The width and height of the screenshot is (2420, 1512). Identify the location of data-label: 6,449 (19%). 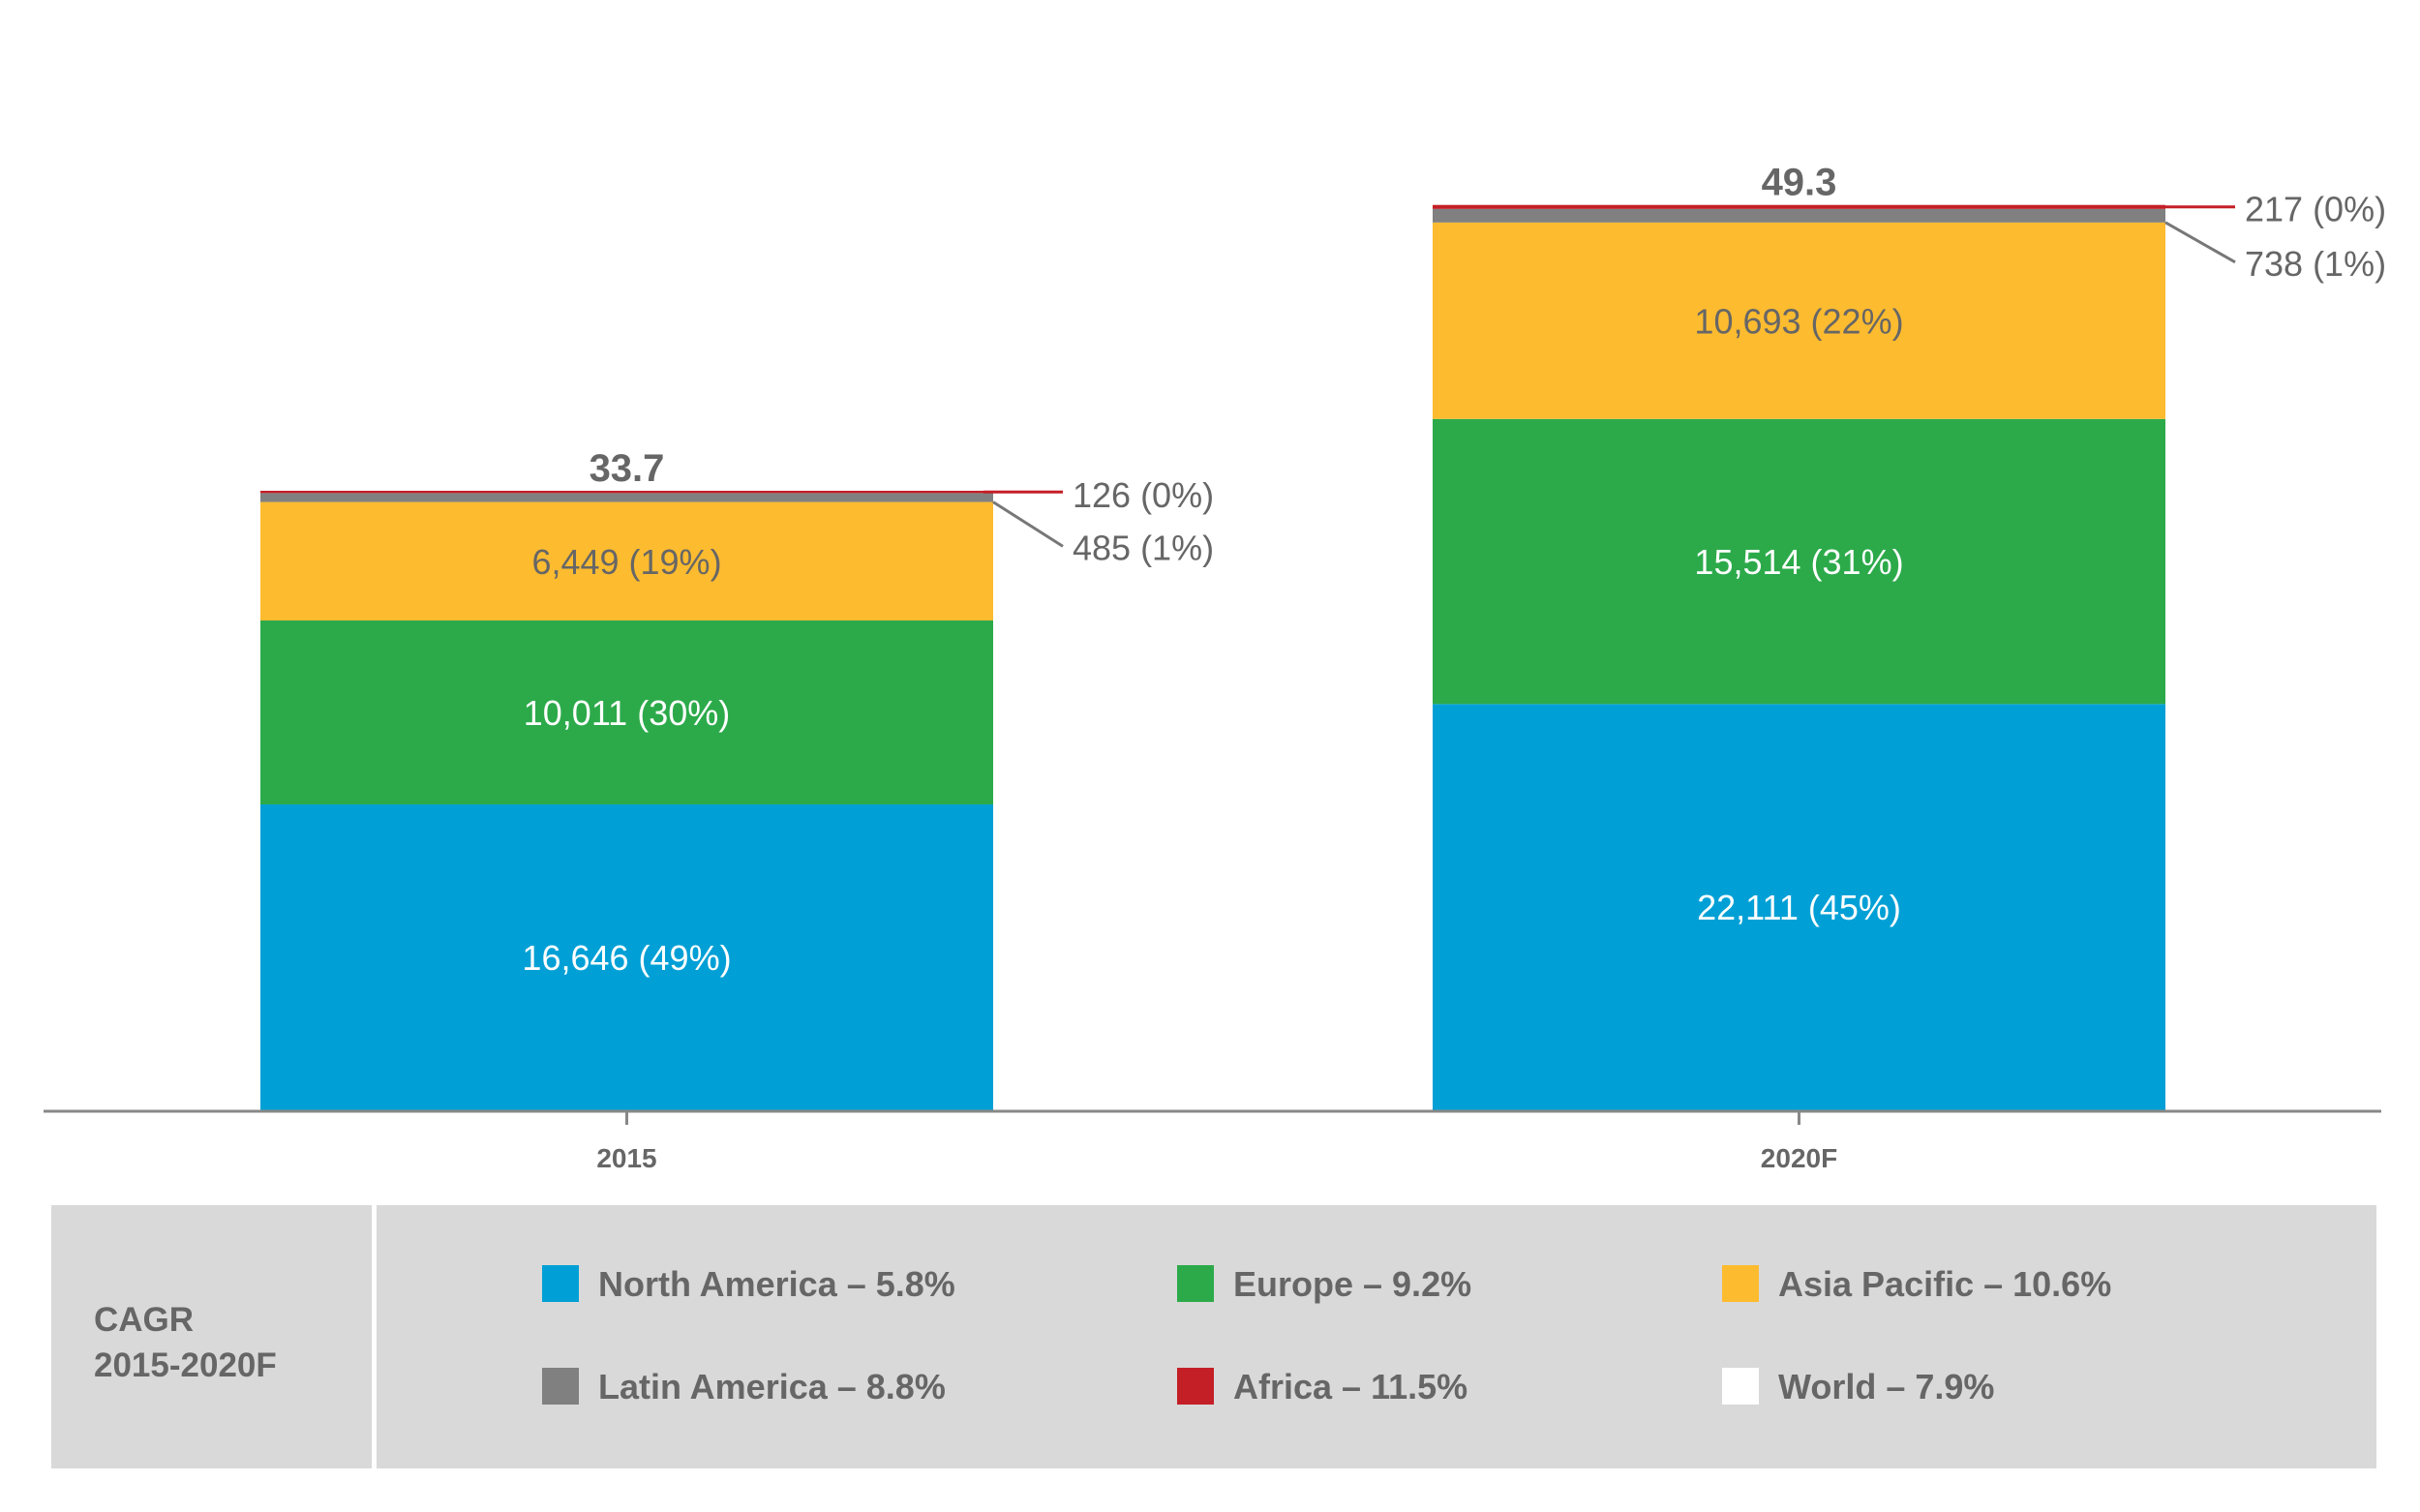
(626, 562).